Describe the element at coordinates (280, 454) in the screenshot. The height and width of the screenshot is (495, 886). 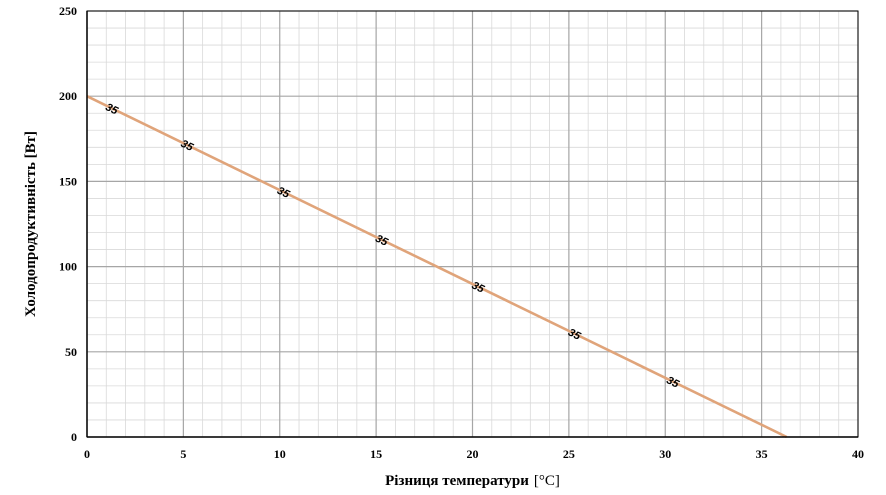
I see `x-tick-label: 10` at that location.